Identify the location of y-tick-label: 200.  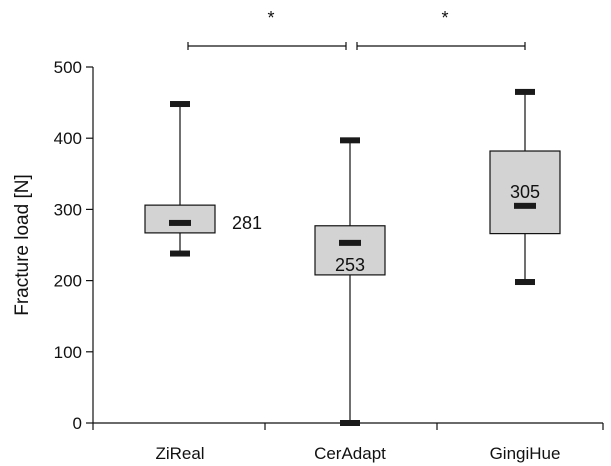
(68, 281).